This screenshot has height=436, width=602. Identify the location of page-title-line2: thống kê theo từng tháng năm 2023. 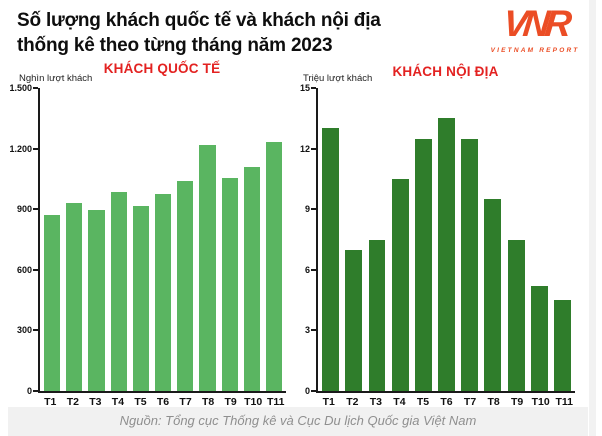
(175, 45).